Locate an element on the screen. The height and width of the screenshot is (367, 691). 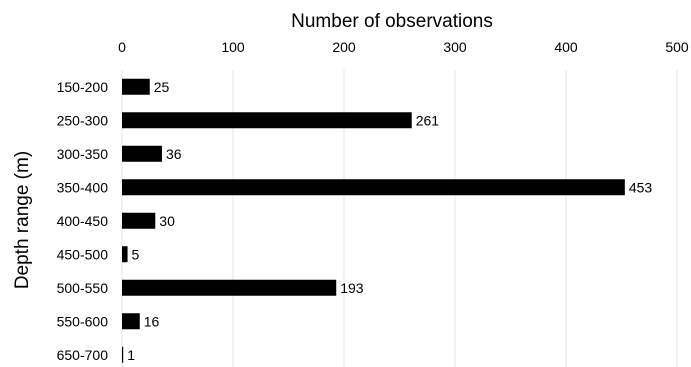
category-label: 450-500 is located at coordinates (83, 254).